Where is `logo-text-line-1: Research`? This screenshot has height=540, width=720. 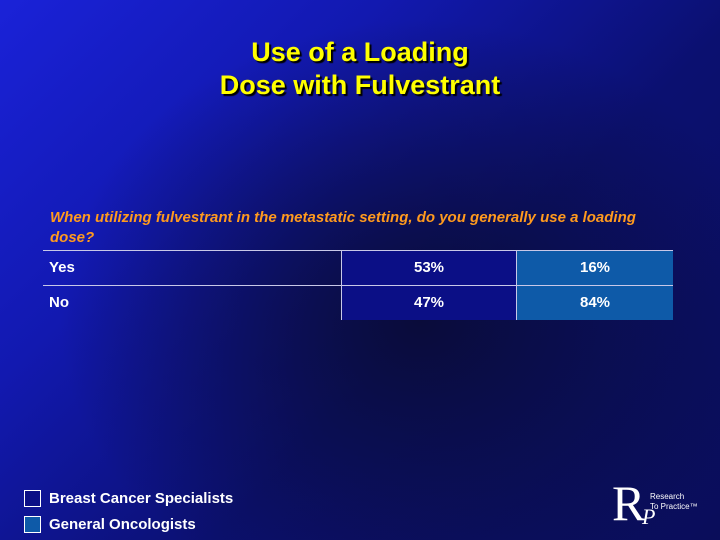
logo-text-line-1: Research is located at coordinates (667, 496).